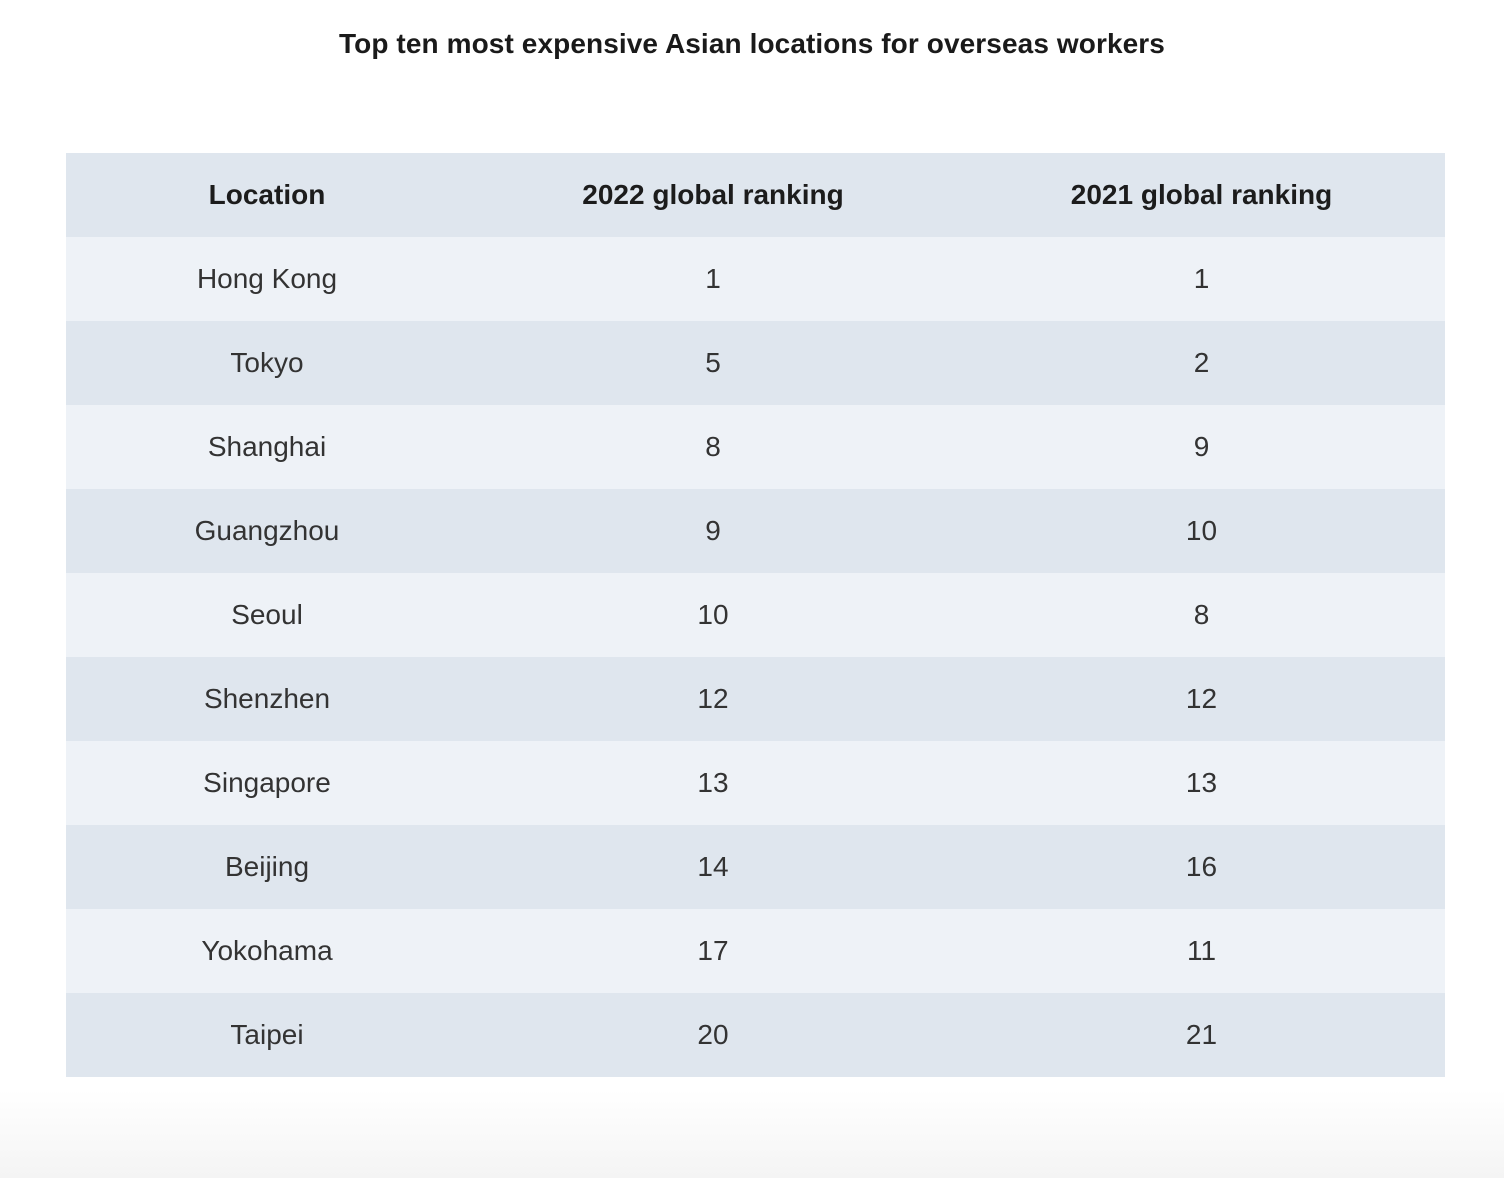 The width and height of the screenshot is (1504, 1178). Describe the element at coordinates (267, 195) in the screenshot. I see `column-header-location: Location` at that location.